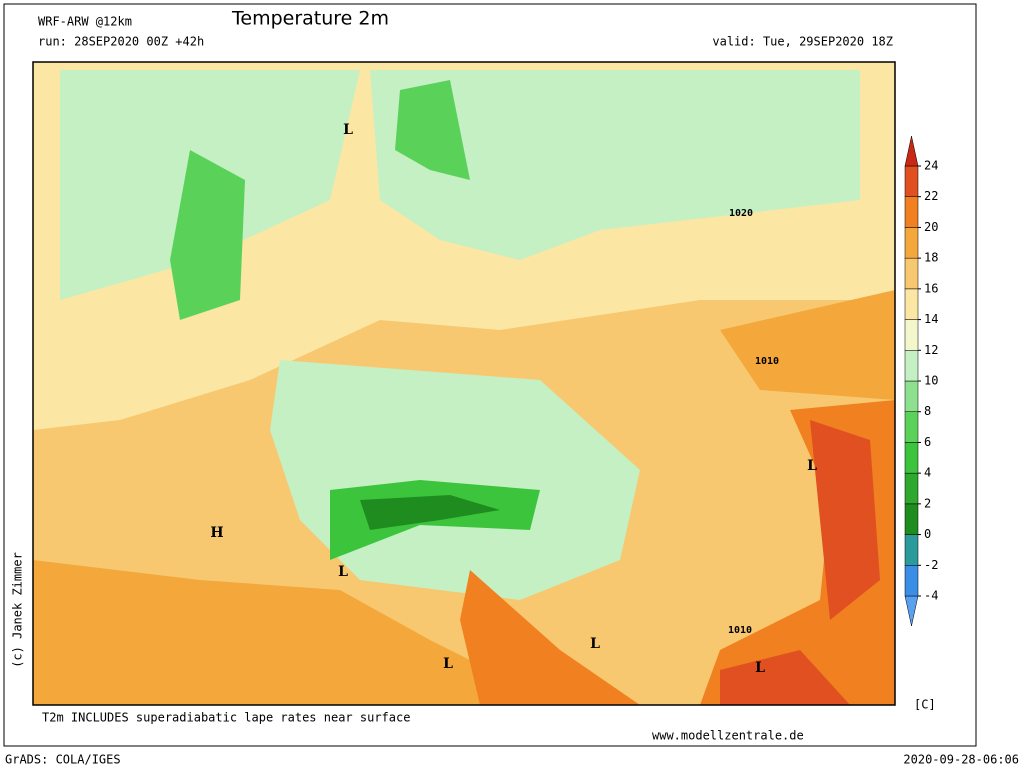  I want to click on colorbar-label: 12, so click(931, 350).